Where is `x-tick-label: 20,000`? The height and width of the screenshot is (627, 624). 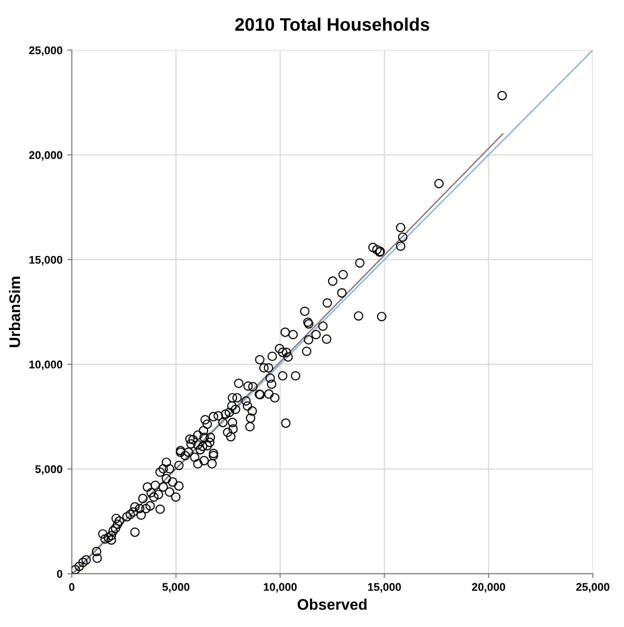
x-tick-label: 20,000 is located at coordinates (489, 588).